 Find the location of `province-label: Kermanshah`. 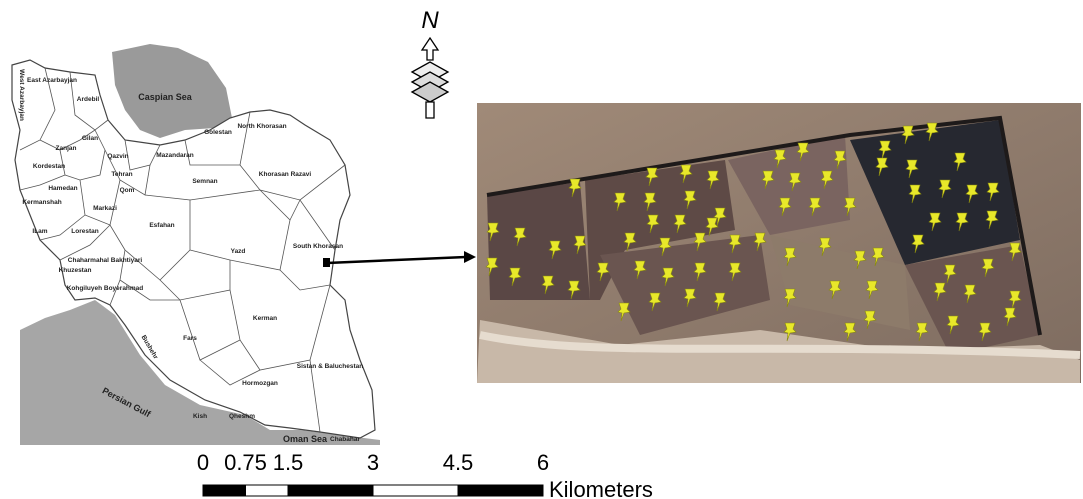

province-label: Kermanshah is located at coordinates (41, 202).